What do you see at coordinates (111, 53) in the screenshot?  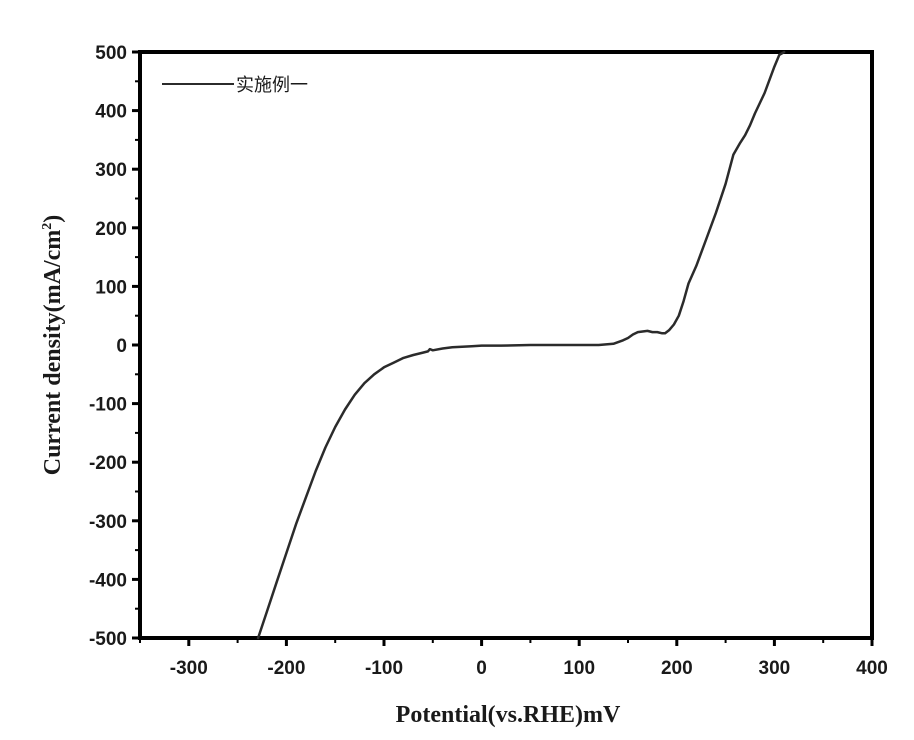 I see `y-tick-label: 500` at bounding box center [111, 53].